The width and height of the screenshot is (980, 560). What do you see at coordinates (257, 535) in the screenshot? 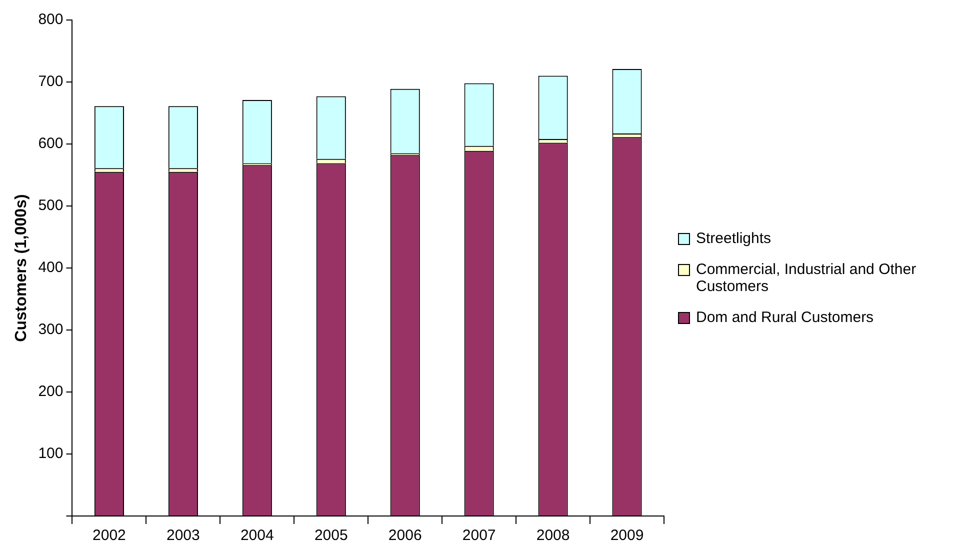
I see `x-tick-label: 2004` at bounding box center [257, 535].